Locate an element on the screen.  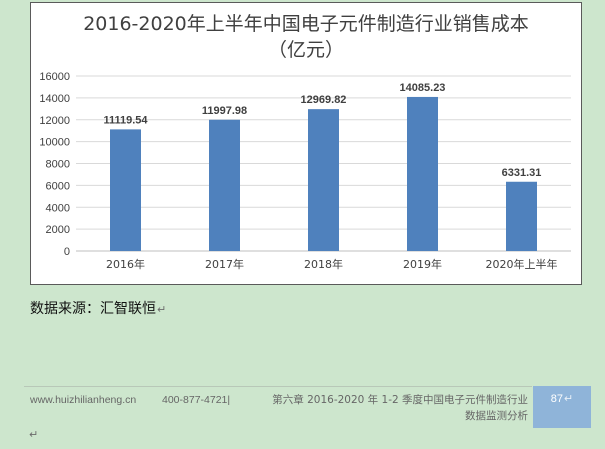
footer-chapter-text: 第六章 2016-2020 年 1-2 季度中国电子元件制造行业数据监测分析 is located at coordinates (400, 408).